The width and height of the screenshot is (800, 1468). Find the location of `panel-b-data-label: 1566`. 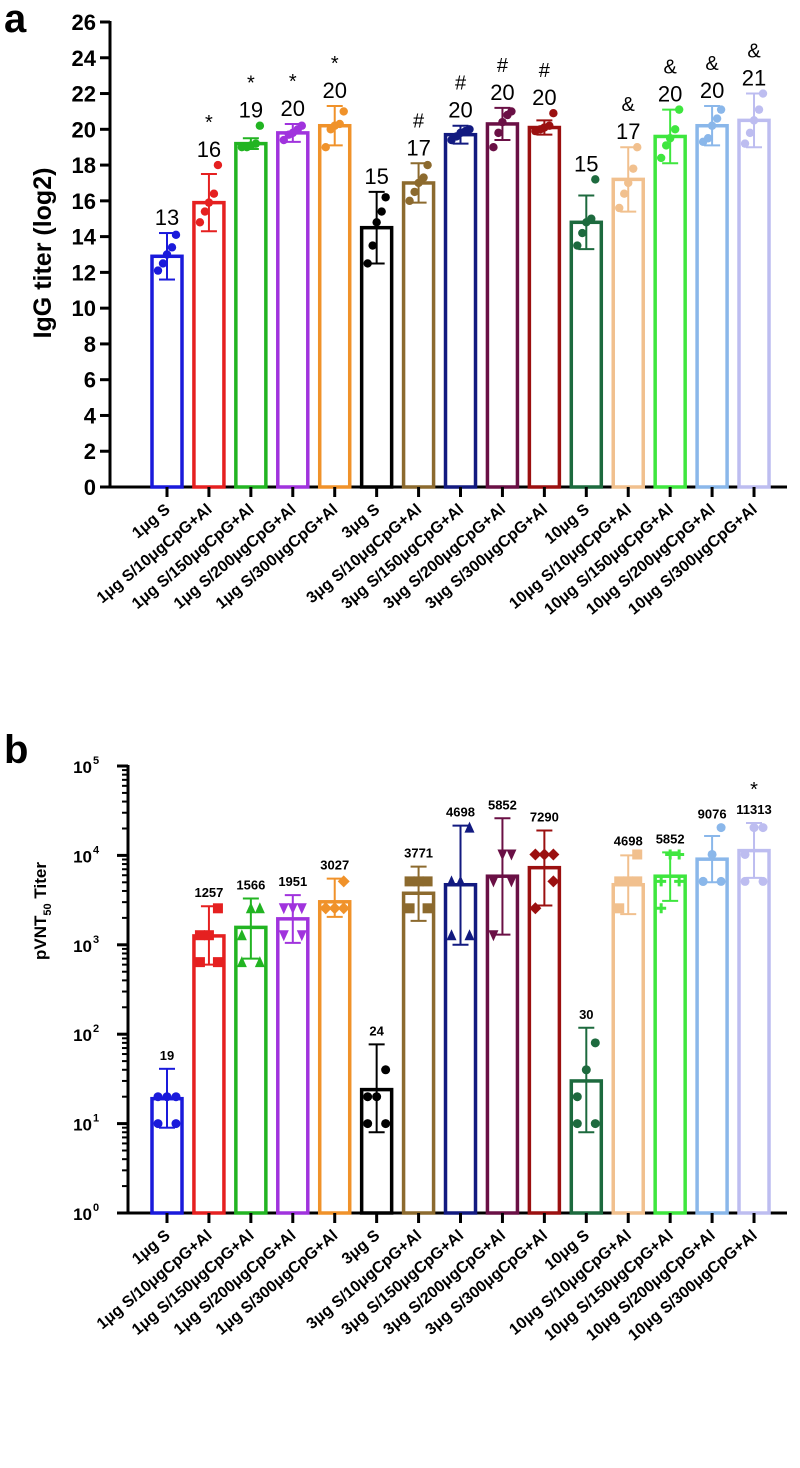

panel-b-data-label: 1566 is located at coordinates (250, 884).